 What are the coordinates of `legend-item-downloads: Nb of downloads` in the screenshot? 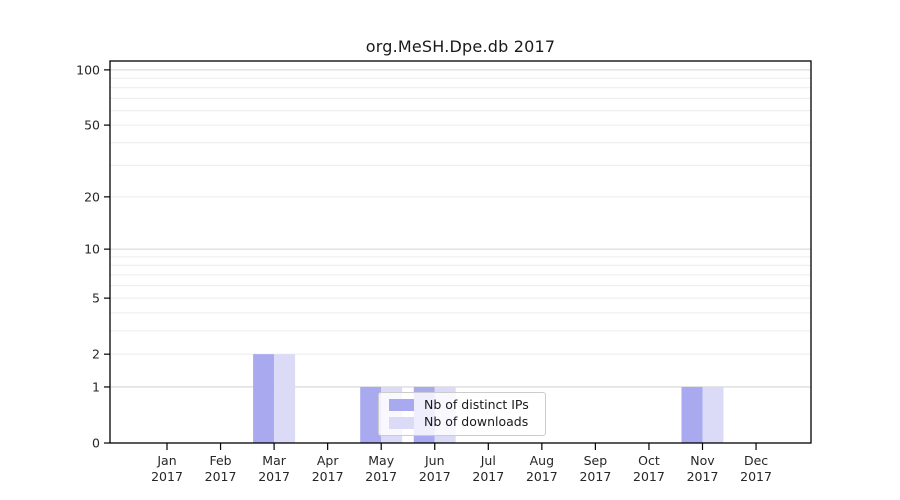 It's located at (463, 423).